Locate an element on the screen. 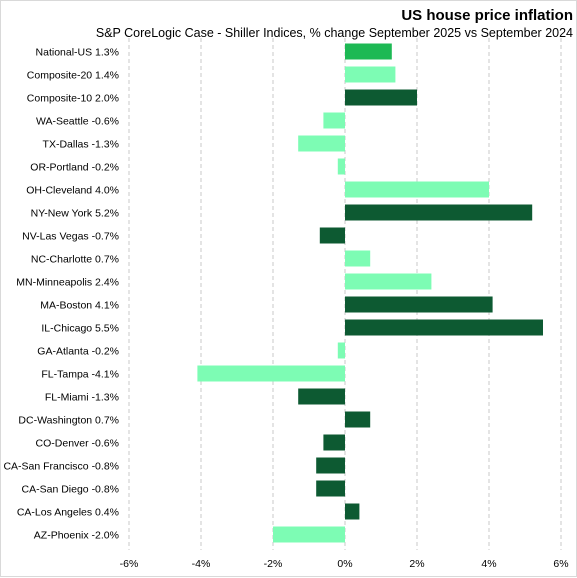 The image size is (577, 578). category-label: CA-Los Angeles 0.4% is located at coordinates (68, 513).